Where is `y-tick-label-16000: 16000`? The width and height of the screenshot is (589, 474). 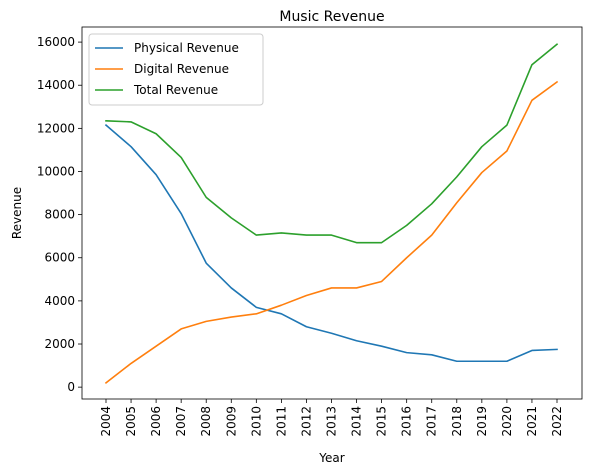
y-tick-label-16000: 16000 is located at coordinates (56, 42).